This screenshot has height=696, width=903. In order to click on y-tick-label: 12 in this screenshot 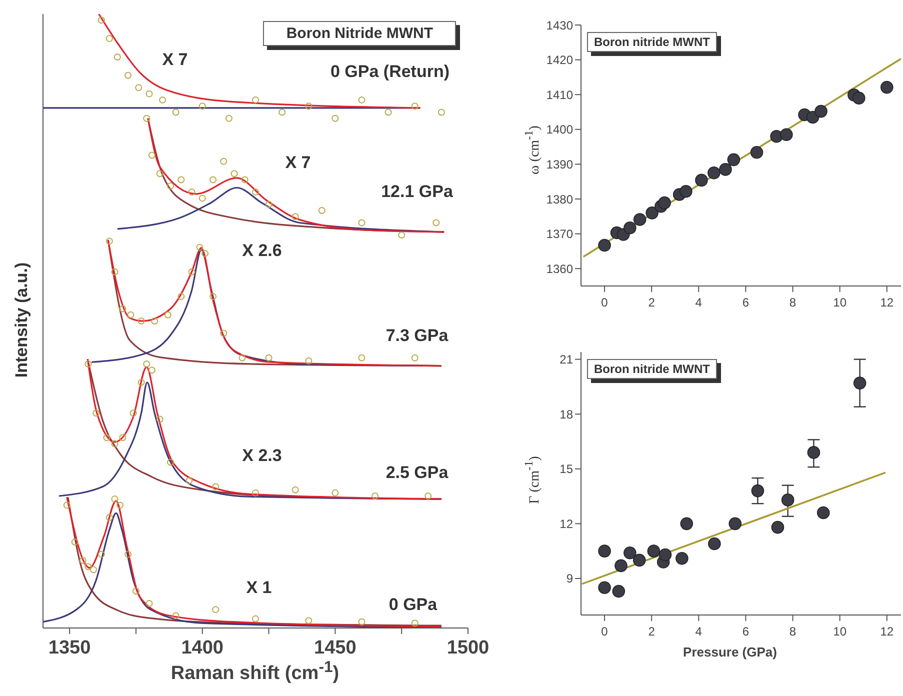, I will do `click(567, 523)`.